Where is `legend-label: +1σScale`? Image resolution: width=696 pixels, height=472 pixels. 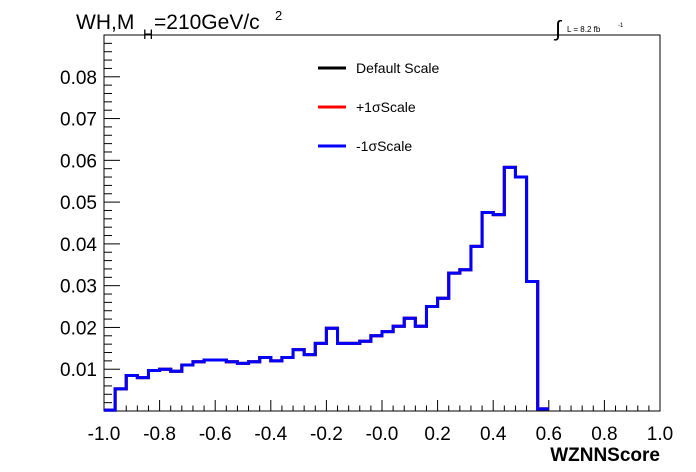 legend-label: +1σScale is located at coordinates (386, 107).